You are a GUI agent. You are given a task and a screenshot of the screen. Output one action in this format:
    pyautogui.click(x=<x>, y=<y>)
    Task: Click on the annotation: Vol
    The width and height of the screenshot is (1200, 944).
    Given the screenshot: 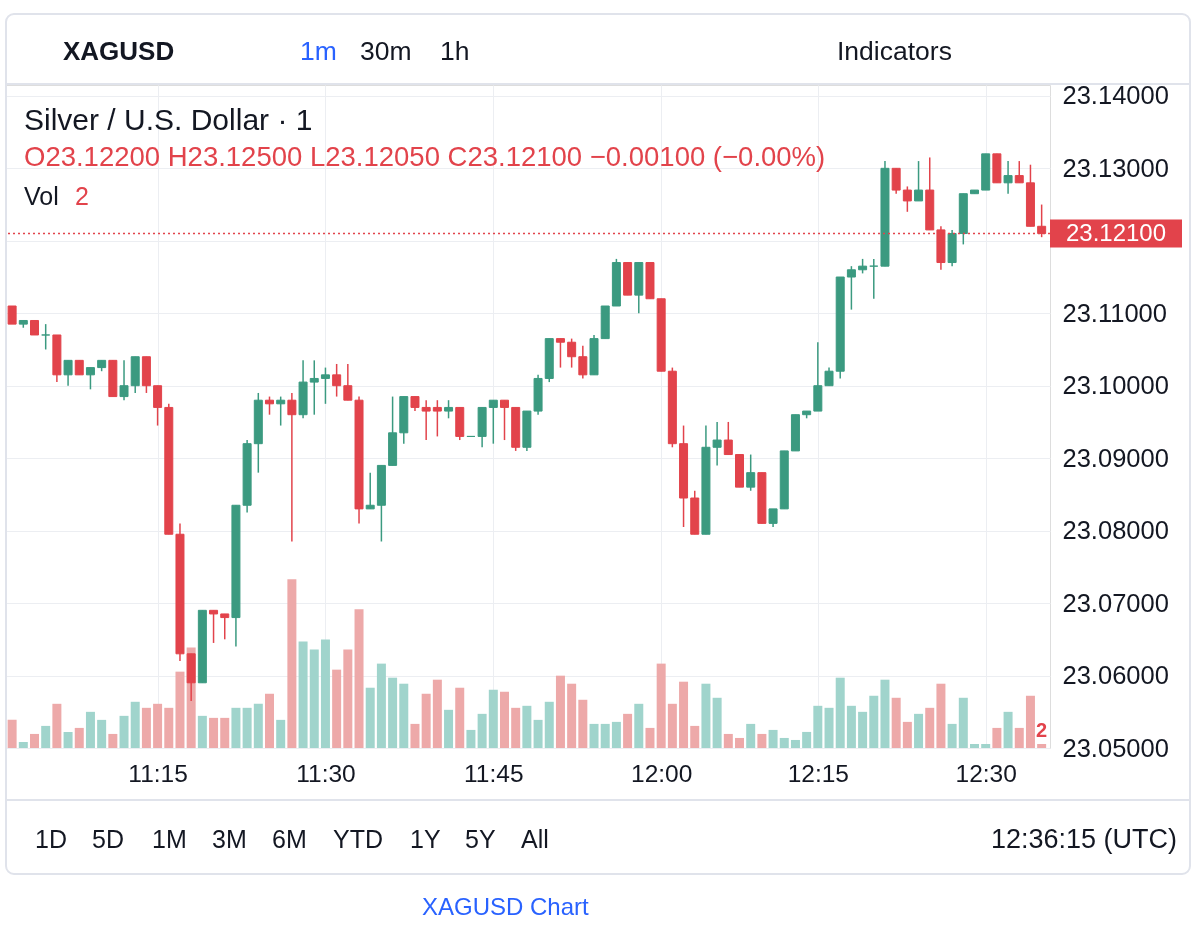 What is the action you would take?
    pyautogui.click(x=41, y=196)
    